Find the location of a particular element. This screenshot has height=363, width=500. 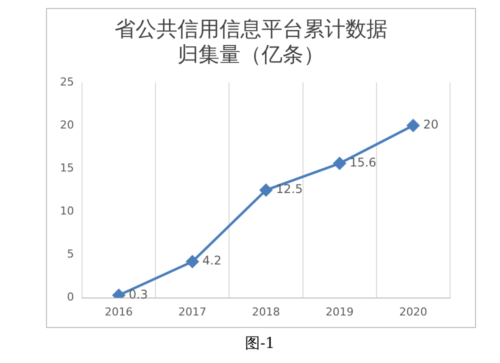

data-label: 0.3 is located at coordinates (138, 294).